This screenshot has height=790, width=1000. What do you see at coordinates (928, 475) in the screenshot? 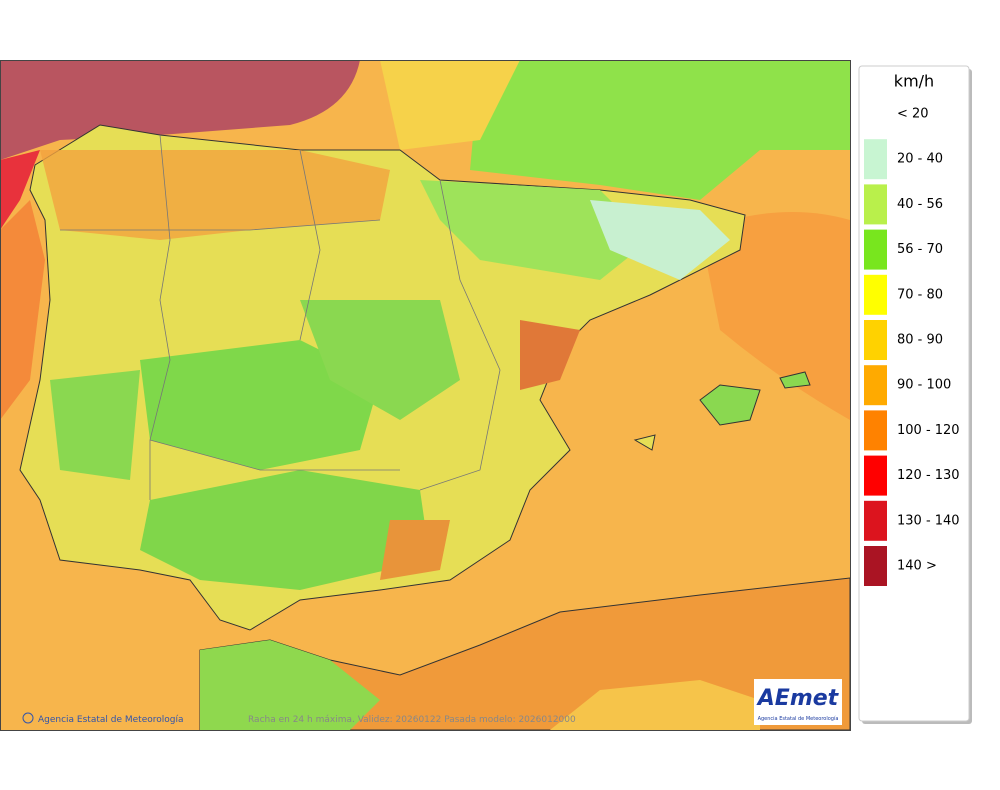
I see `legend-label: 120 - 130` at bounding box center [928, 475].